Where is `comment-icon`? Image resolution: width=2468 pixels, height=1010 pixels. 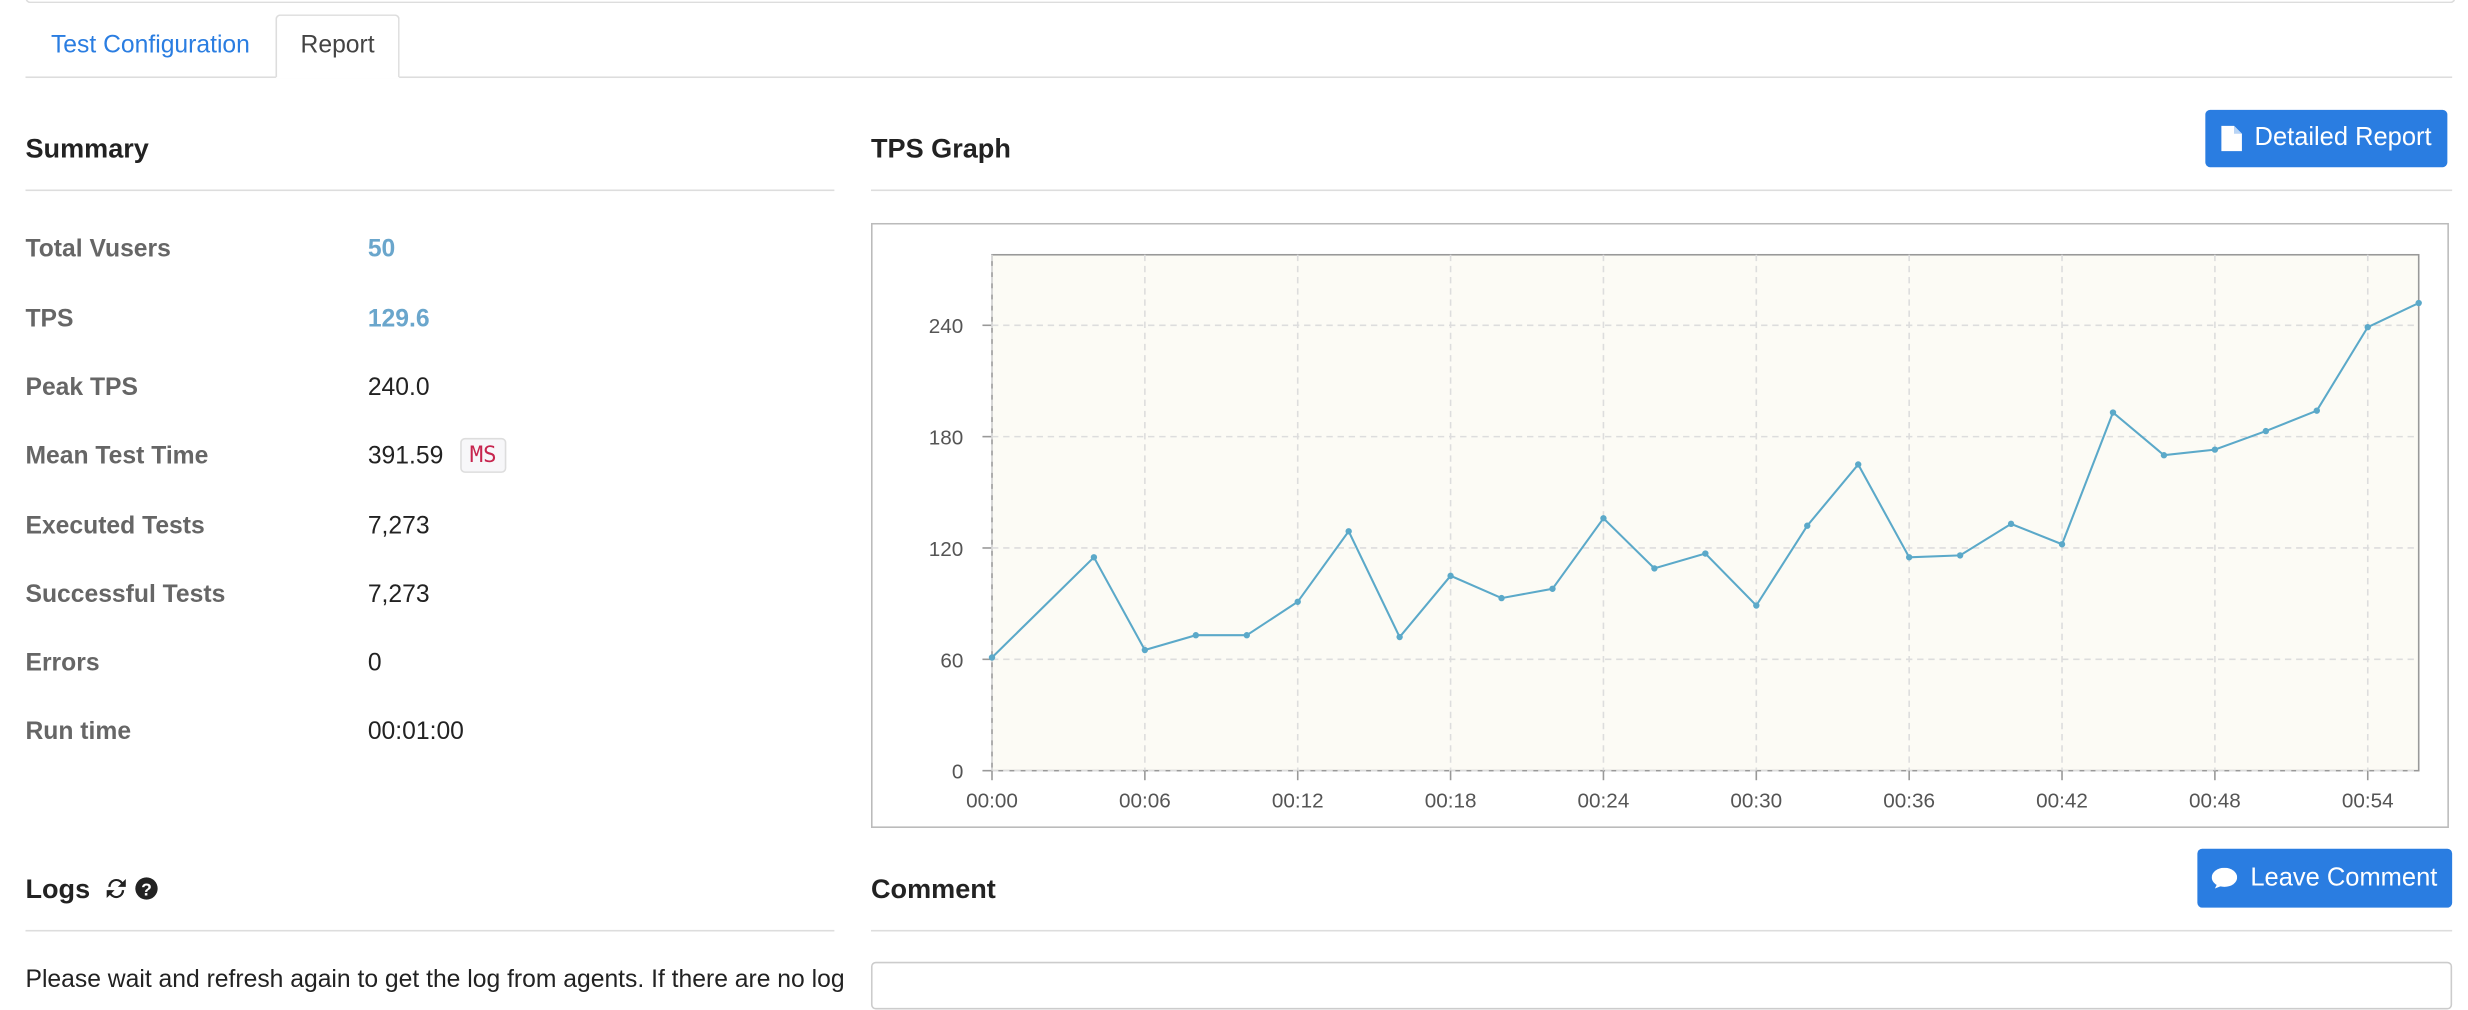
comment-icon is located at coordinates (2225, 877).